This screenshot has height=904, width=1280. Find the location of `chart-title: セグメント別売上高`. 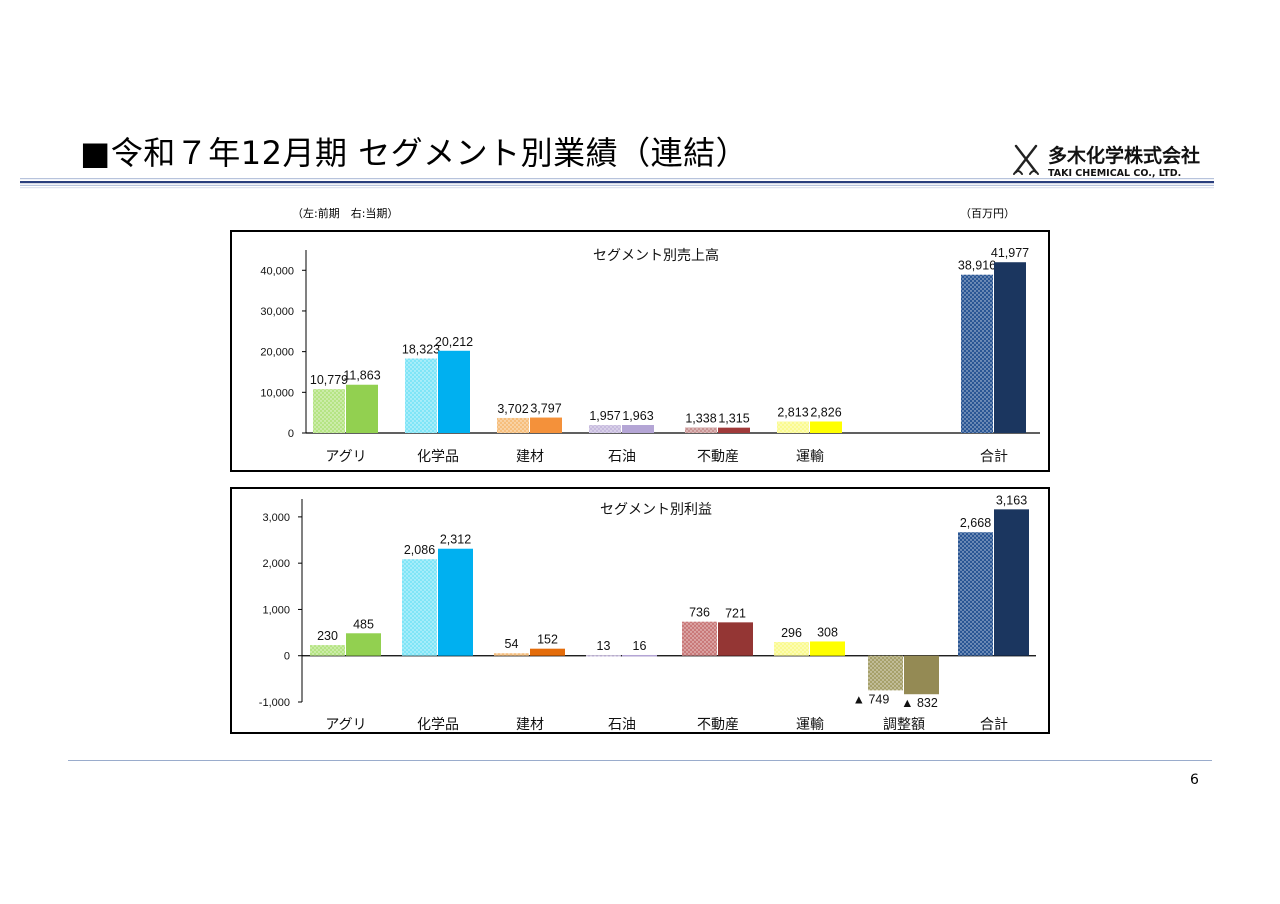

chart-title: セグメント別売上高 is located at coordinates (656, 255).